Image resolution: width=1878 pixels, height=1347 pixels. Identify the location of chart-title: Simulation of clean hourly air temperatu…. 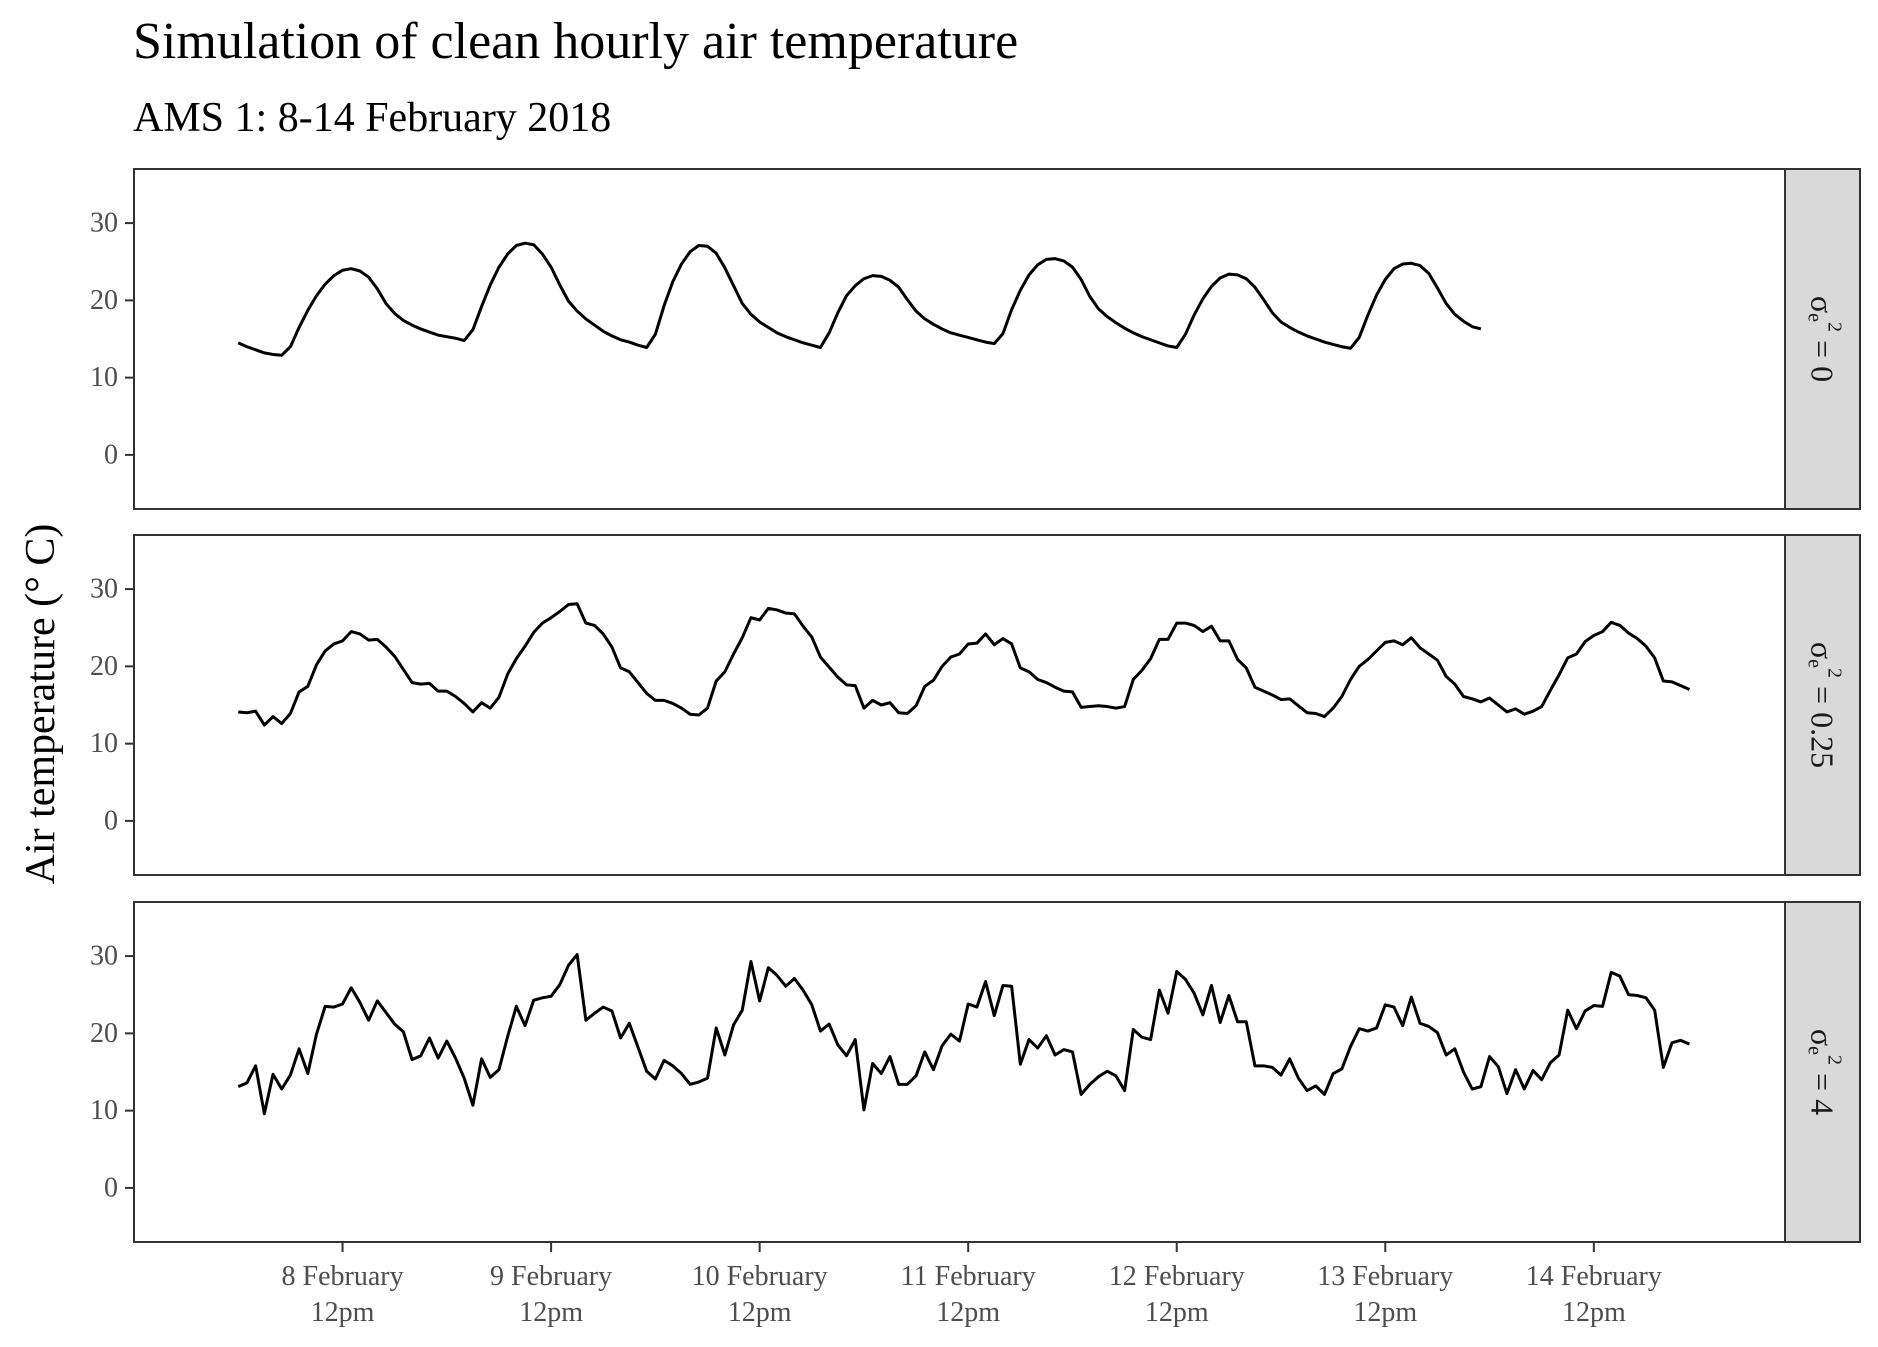
(575, 41).